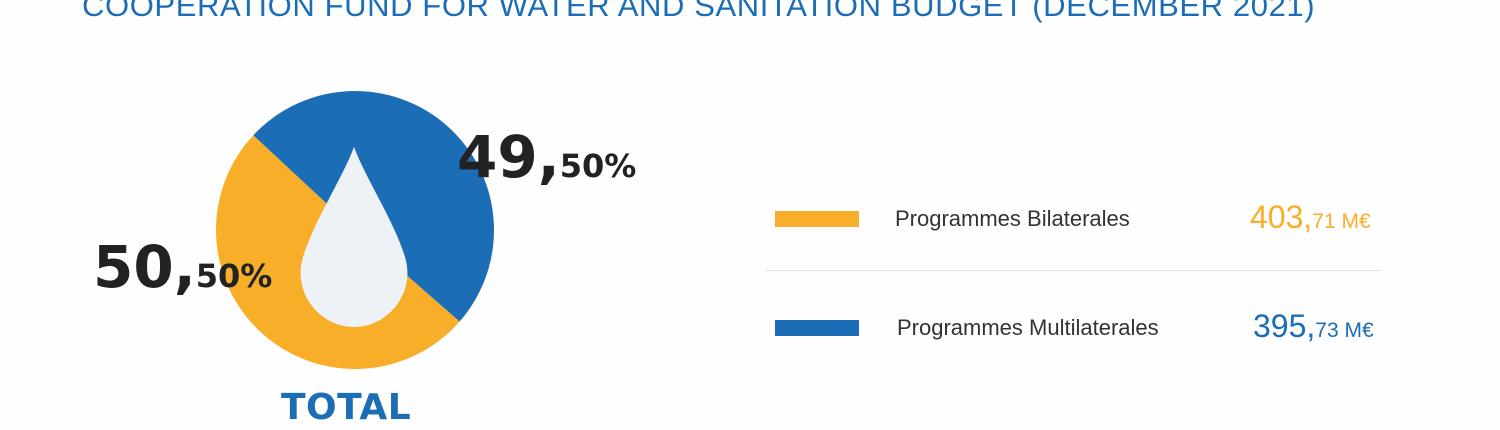 This screenshot has height=430, width=1500. What do you see at coordinates (817, 328) in the screenshot?
I see `legend-swatch-multilateral` at bounding box center [817, 328].